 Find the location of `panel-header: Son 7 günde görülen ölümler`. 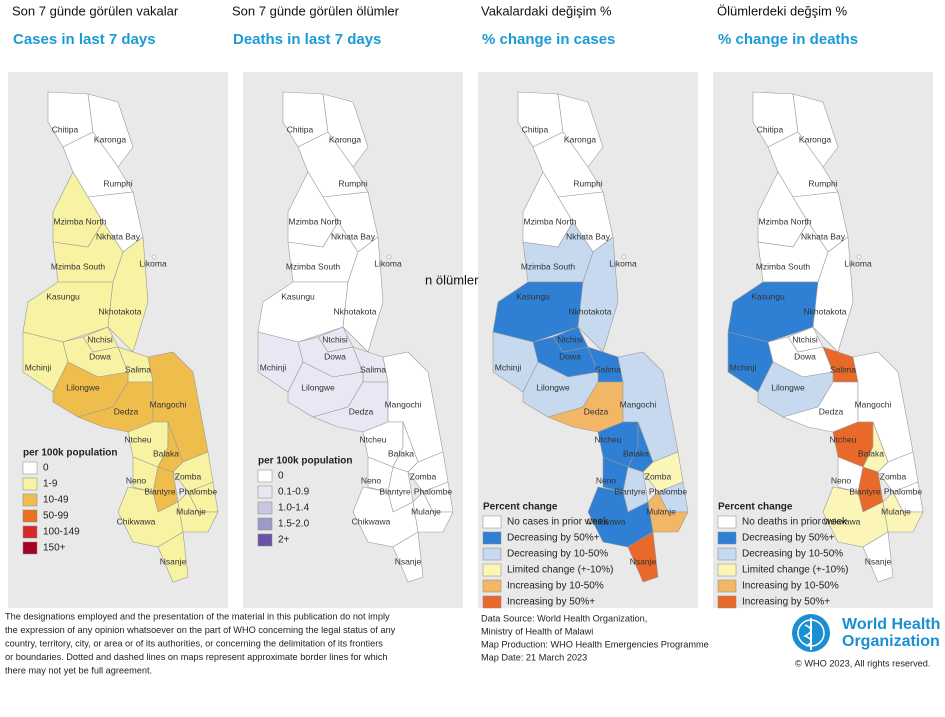

panel-header: Son 7 günde görülen ölümler is located at coordinates (316, 10).